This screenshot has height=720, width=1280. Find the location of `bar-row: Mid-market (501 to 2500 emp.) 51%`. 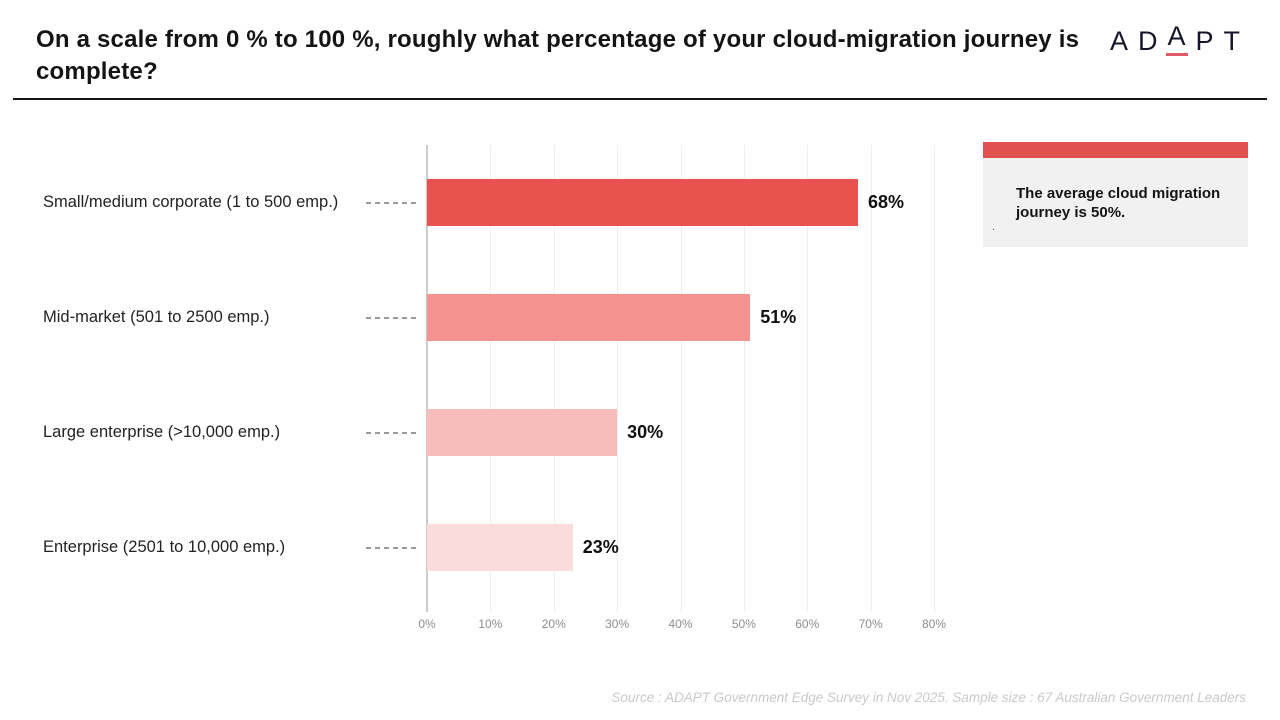

bar-row: Mid-market (501 to 2500 emp.) 51% is located at coordinates (500, 317).